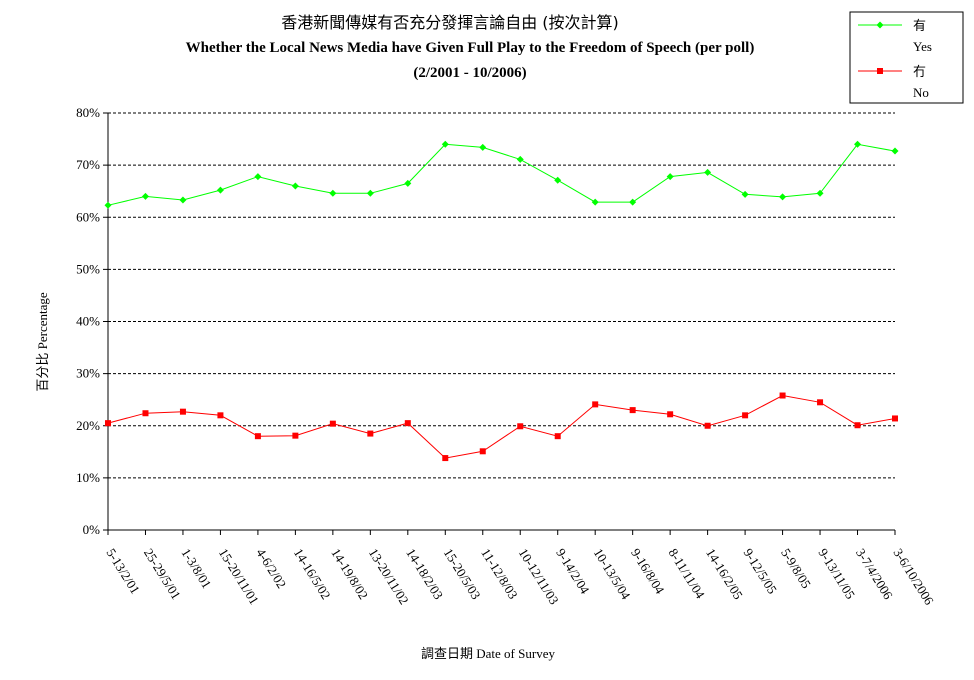 The width and height of the screenshot is (974, 680). What do you see at coordinates (88, 425) in the screenshot?
I see `y-tick-label: 20%` at bounding box center [88, 425].